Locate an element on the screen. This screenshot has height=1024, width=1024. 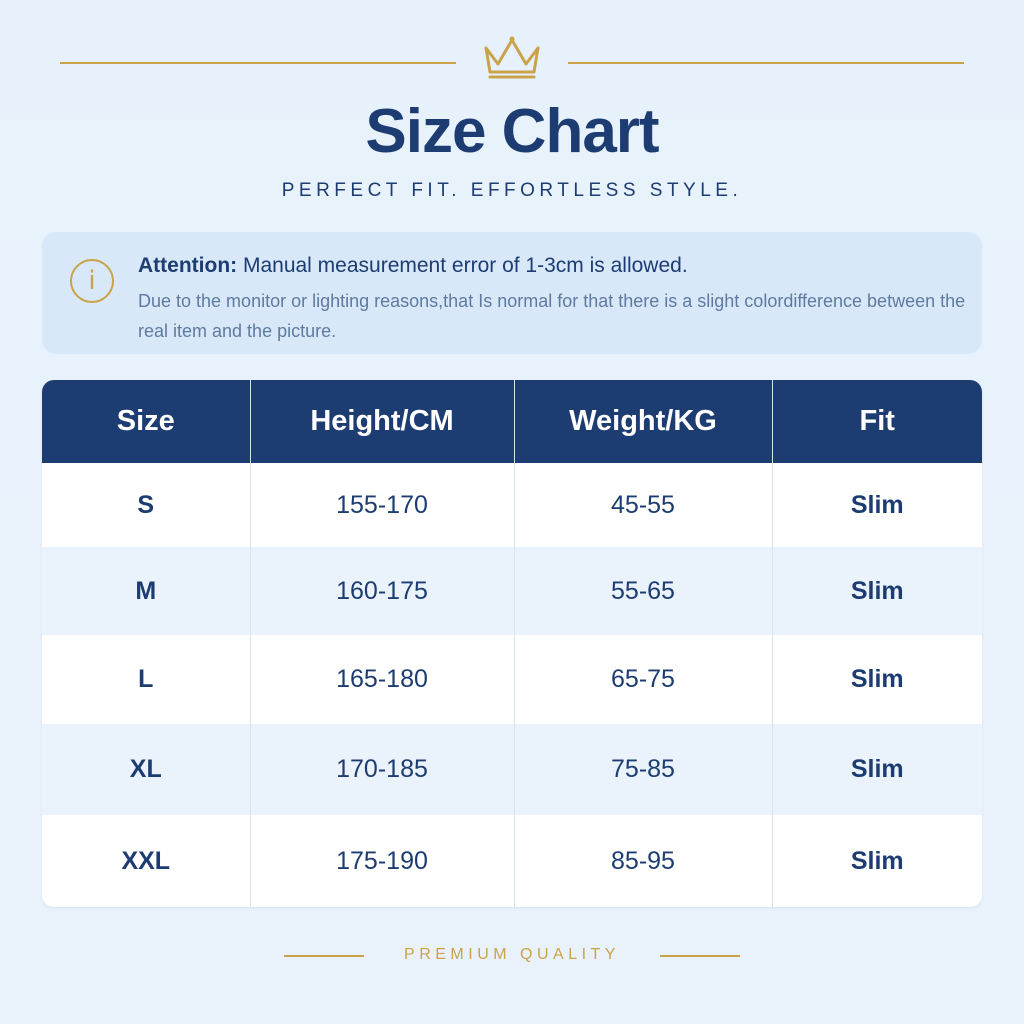
cell-weight: 75-85 is located at coordinates (643, 769).